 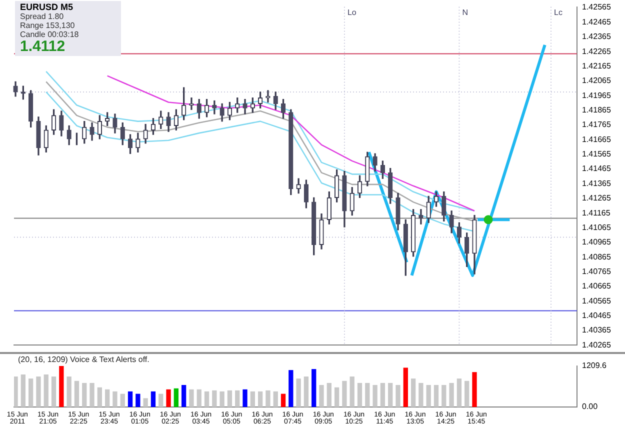 What do you see at coordinates (597, 198) in the screenshot?
I see `y-tick-label: 1.41265` at bounding box center [597, 198].